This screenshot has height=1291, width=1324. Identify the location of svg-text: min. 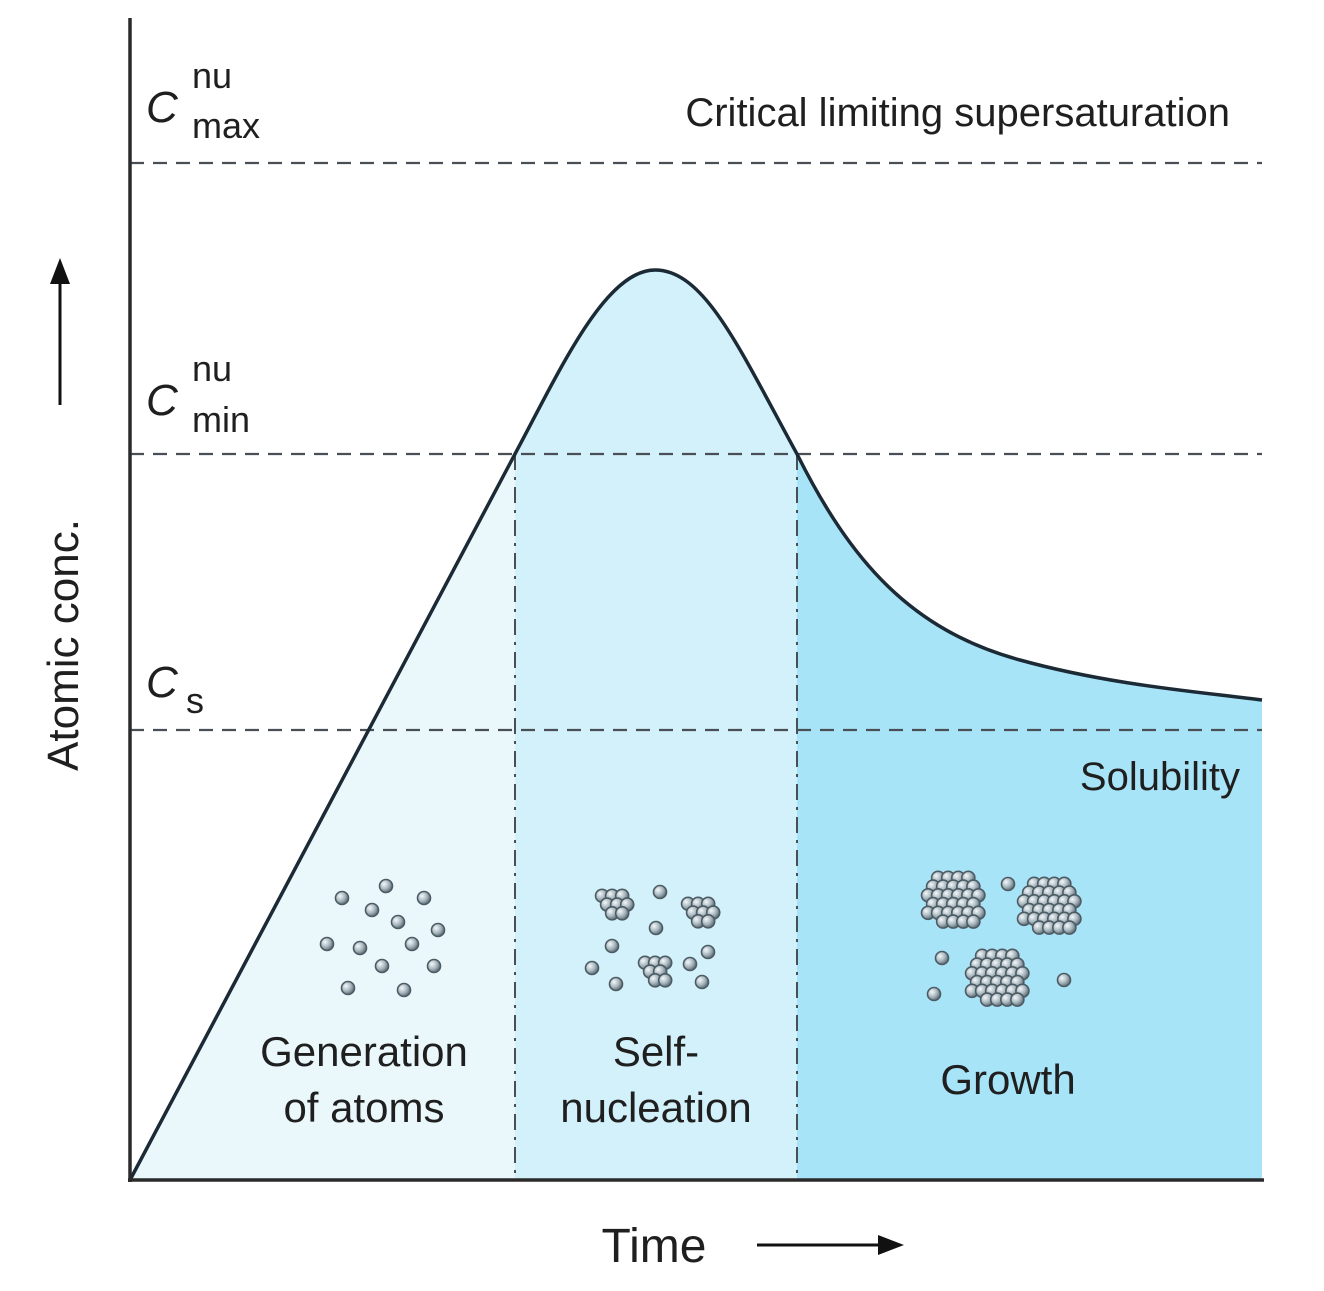
(221, 419).